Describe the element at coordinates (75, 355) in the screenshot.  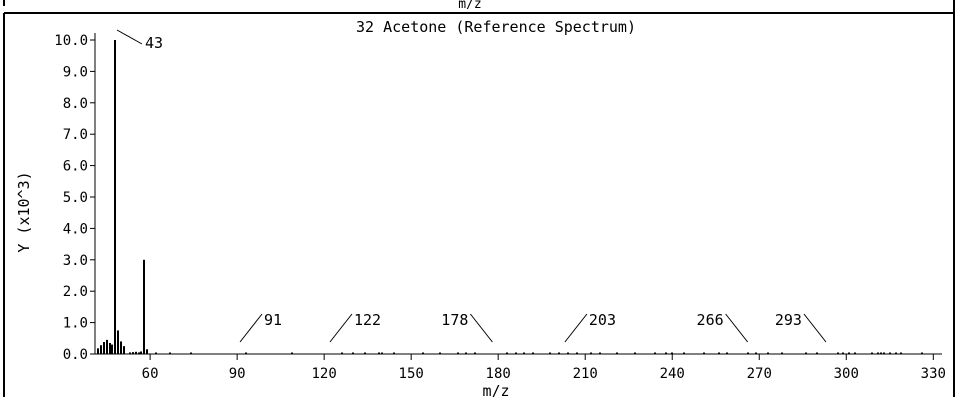
I see `y-tick-label: 0.0` at that location.